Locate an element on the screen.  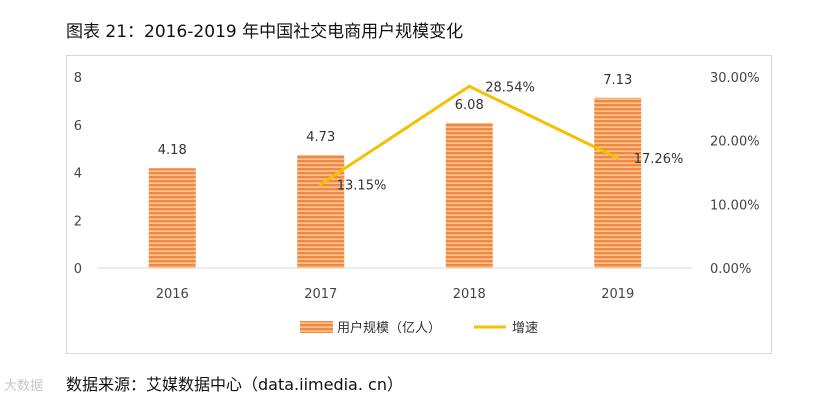
growth-value-label: 28.54% is located at coordinates (510, 87).